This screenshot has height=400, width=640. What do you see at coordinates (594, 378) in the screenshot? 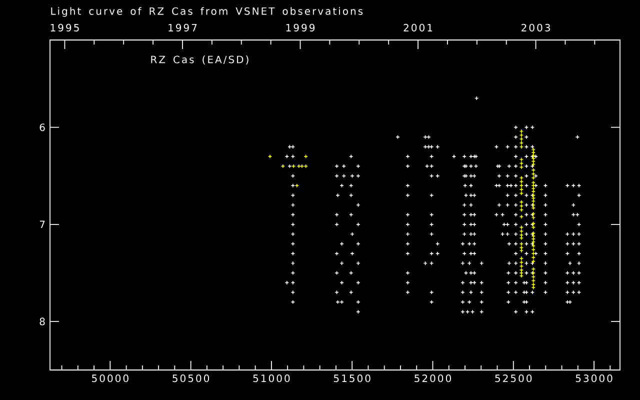
I see `x-tick-label: 53000` at bounding box center [594, 378].